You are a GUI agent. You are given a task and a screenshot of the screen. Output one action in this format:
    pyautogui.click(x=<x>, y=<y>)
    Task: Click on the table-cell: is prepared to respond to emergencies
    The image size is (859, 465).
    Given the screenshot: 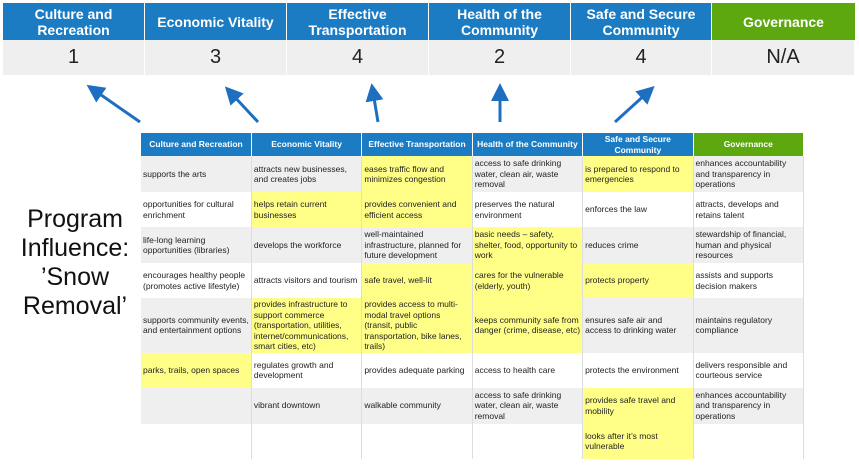 What is the action you would take?
    pyautogui.click(x=638, y=174)
    